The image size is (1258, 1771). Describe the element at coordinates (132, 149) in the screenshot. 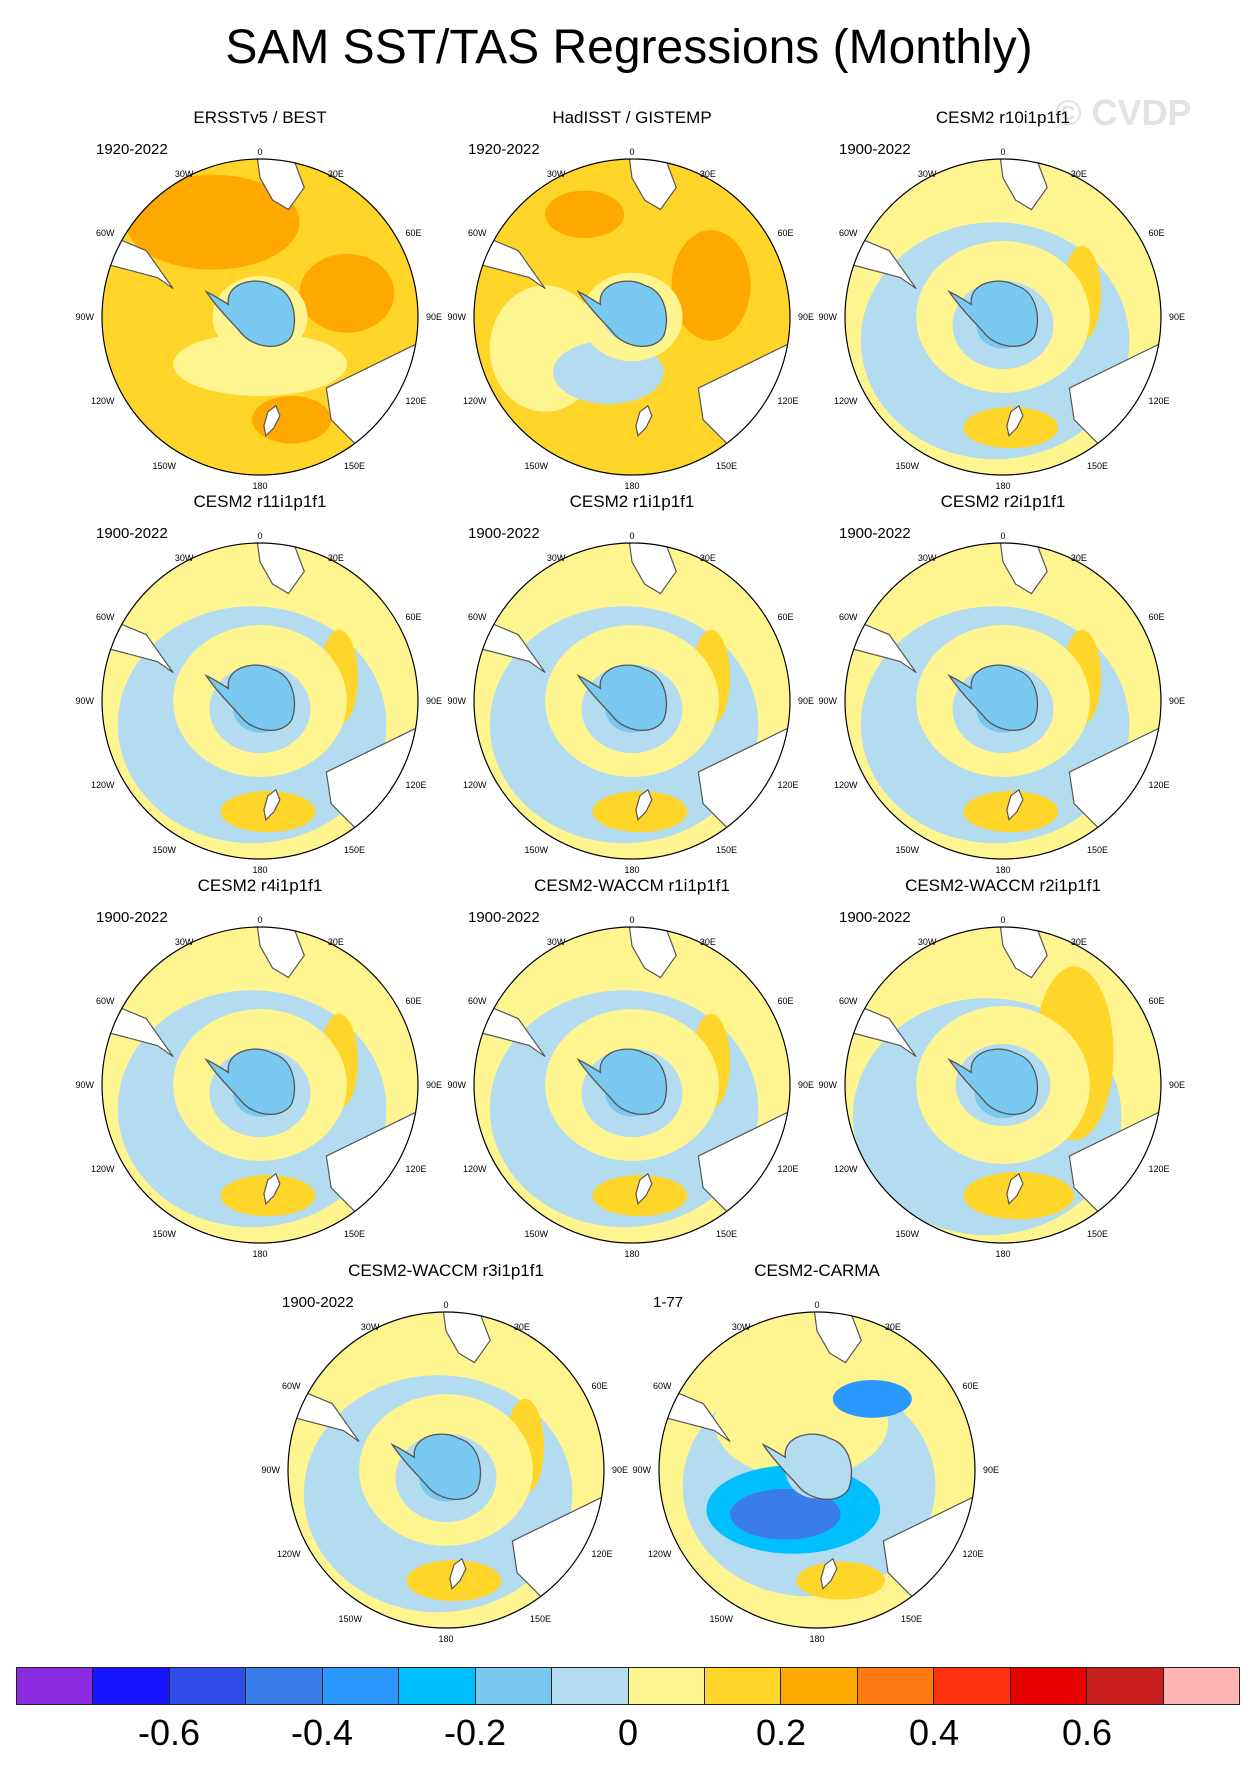

I see `panel-period: 1920-2022` at that location.